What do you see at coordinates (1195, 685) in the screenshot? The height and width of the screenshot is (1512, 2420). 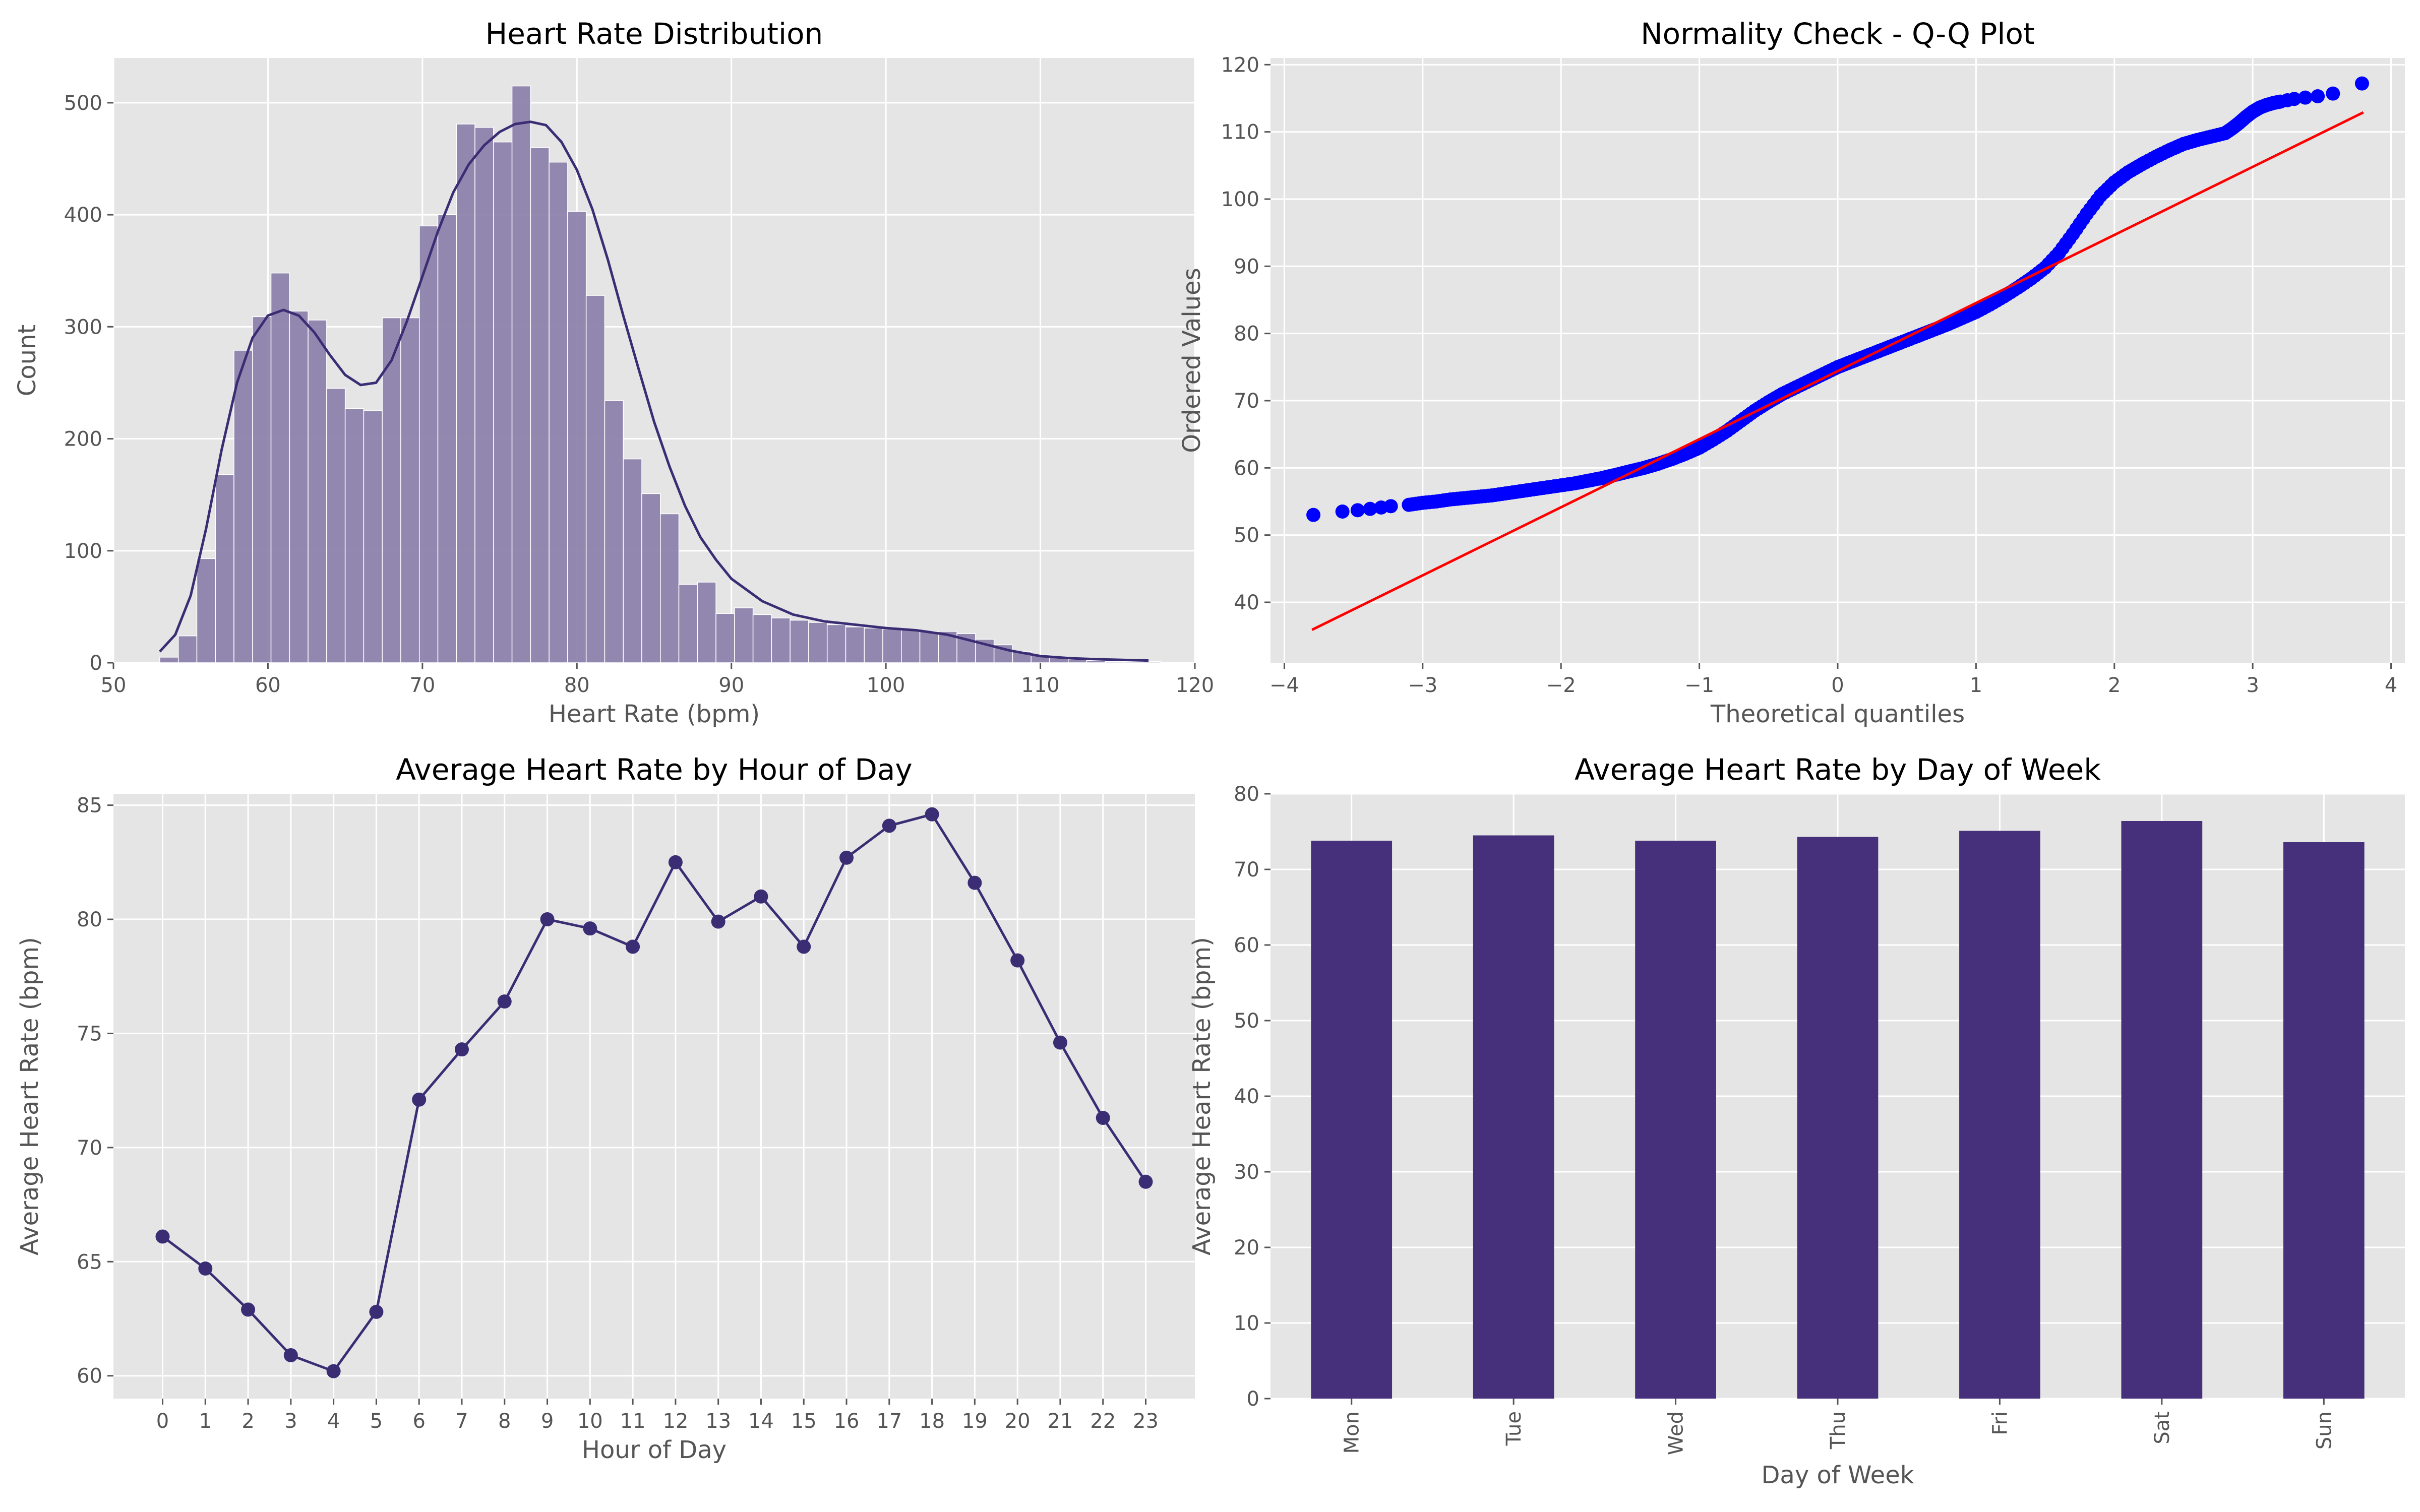 I see `x-tick-label: 120` at bounding box center [1195, 685].